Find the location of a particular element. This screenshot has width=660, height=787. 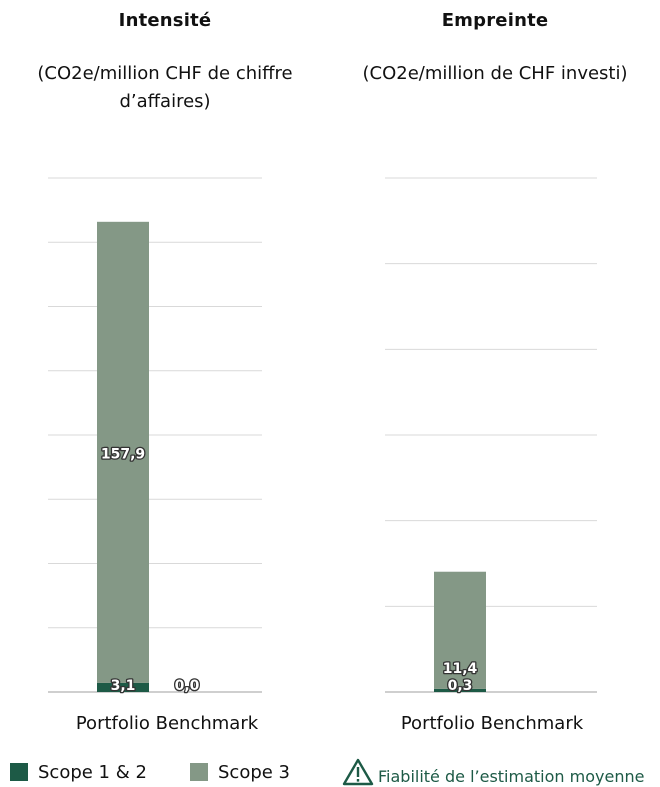

reliability-label: Fiabilité de l’estimation moyenne is located at coordinates (511, 776).